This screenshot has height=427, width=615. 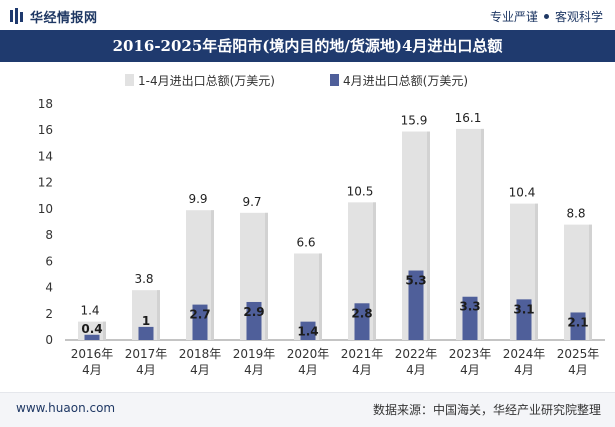 What do you see at coordinates (308, 370) in the screenshot?
I see `x-tick-label-4-line2: 4月` at bounding box center [308, 370].